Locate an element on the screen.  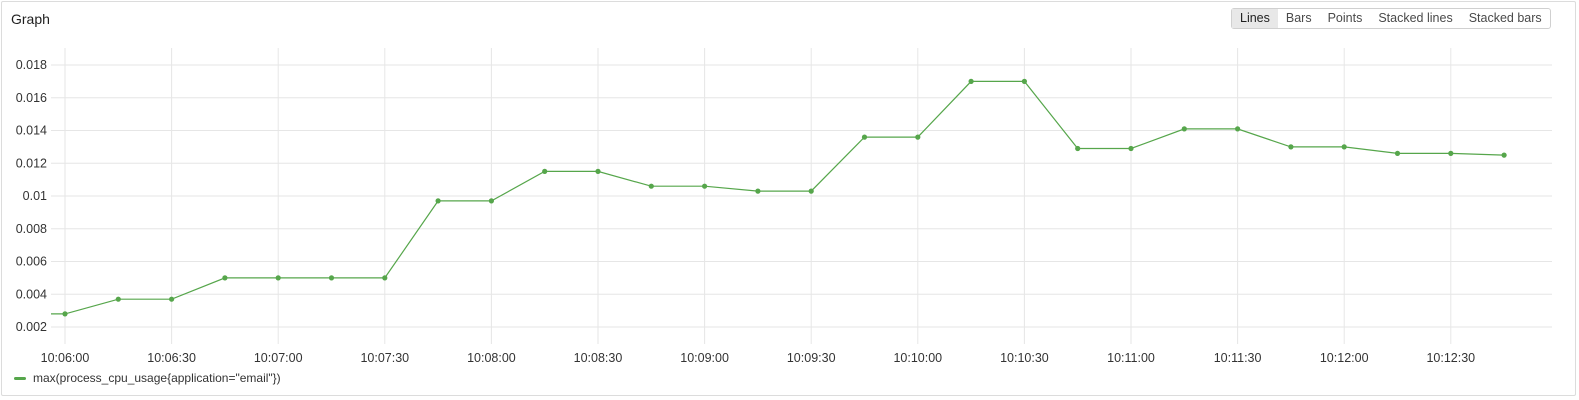
y-tick-label: 0.01 is located at coordinates (35, 196).